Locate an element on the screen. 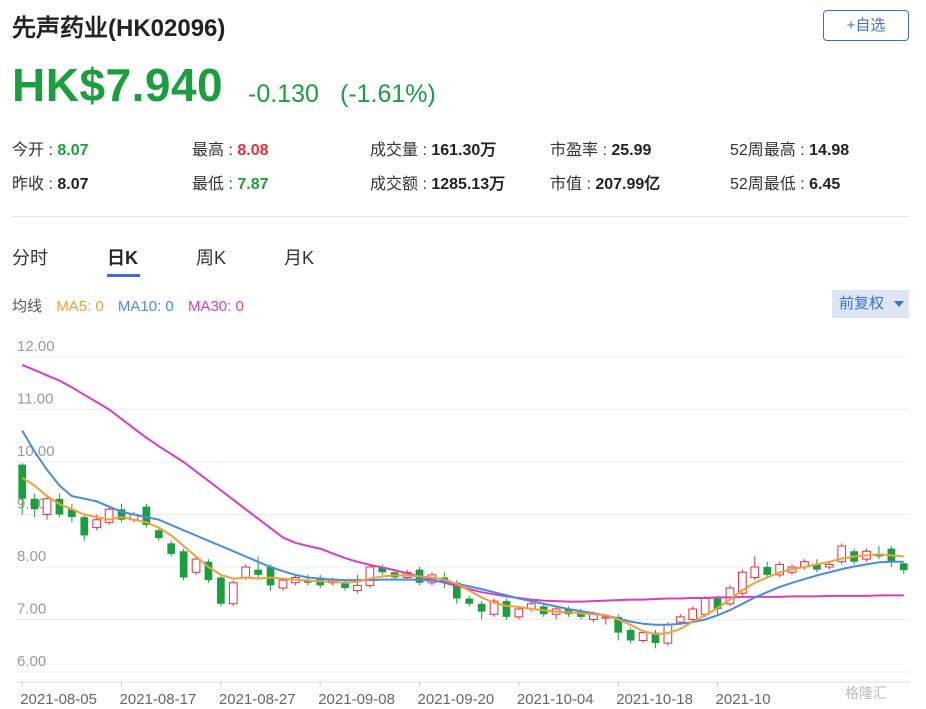  stat-item: 最低 : 7.87 is located at coordinates (230, 182).